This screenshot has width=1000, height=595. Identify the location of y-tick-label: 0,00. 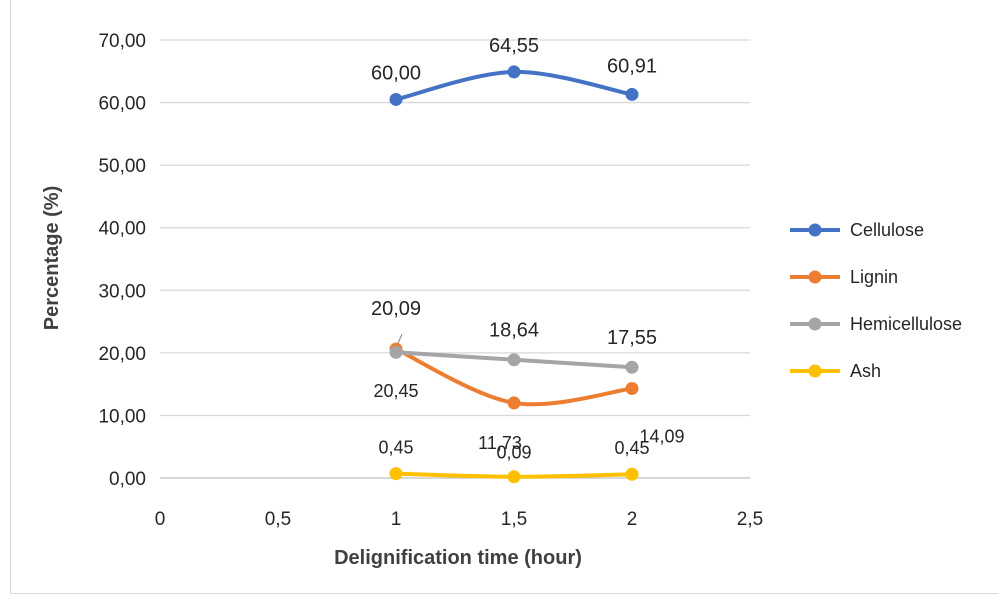
(127, 479).